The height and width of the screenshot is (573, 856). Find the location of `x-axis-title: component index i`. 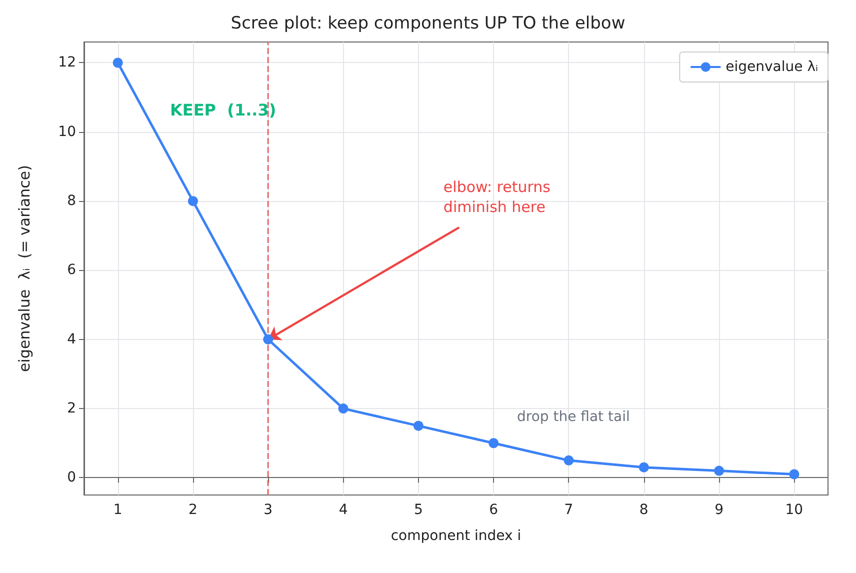

x-axis-title: component index i is located at coordinates (456, 536).